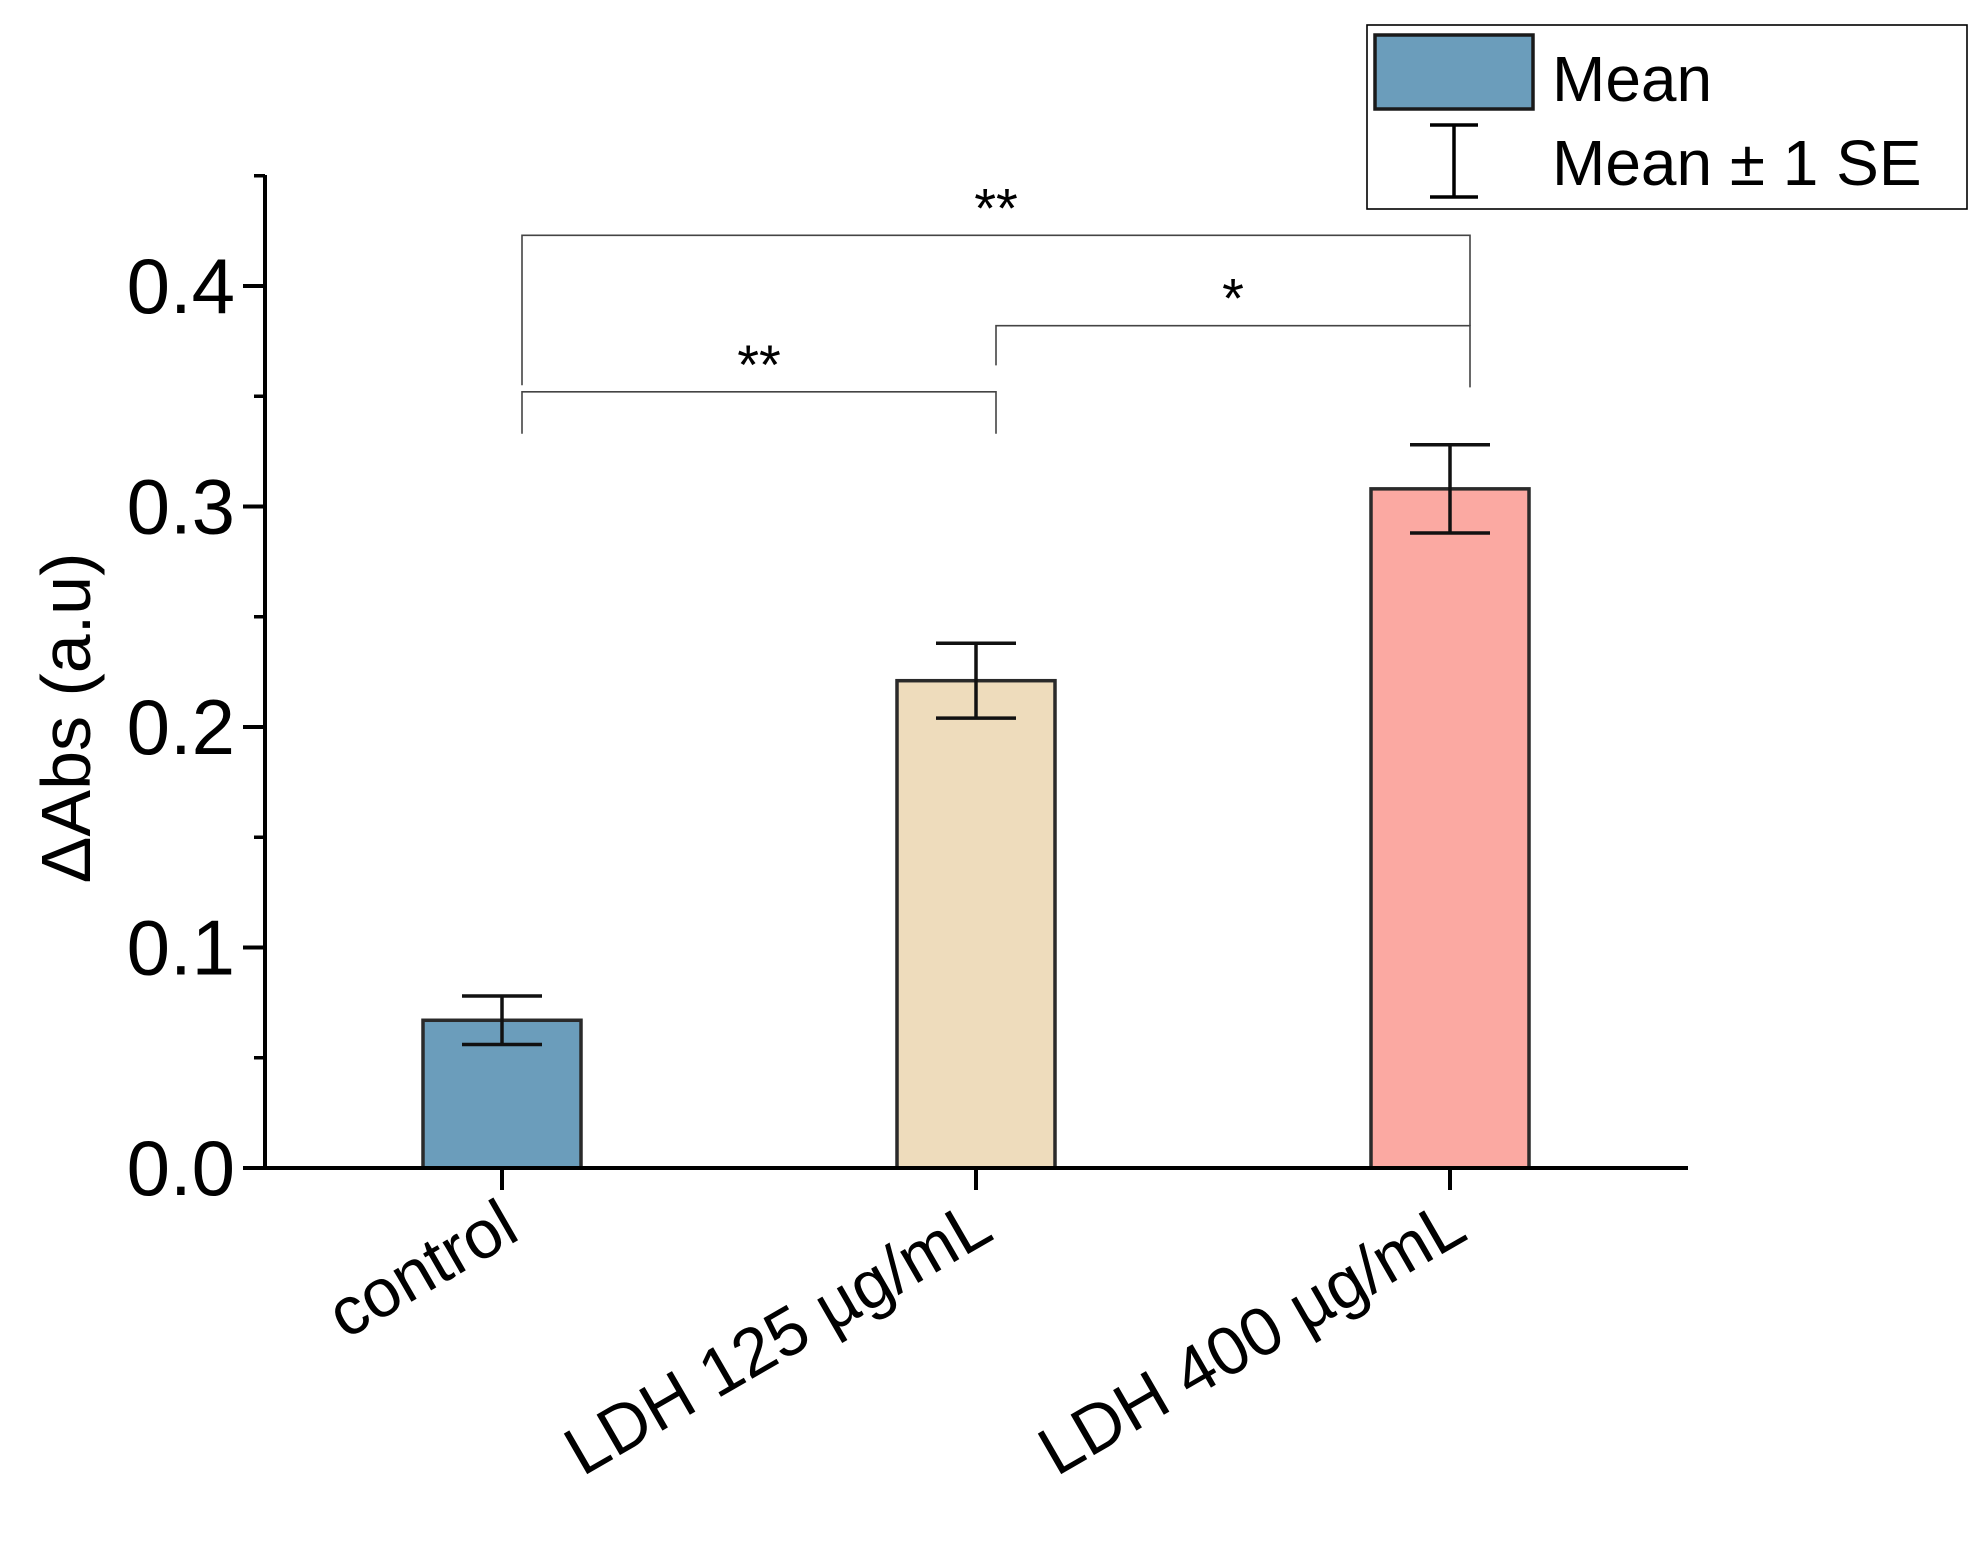 Image resolution: width=1984 pixels, height=1551 pixels. I want to click on y-tick-label: 0.0, so click(181, 1168).